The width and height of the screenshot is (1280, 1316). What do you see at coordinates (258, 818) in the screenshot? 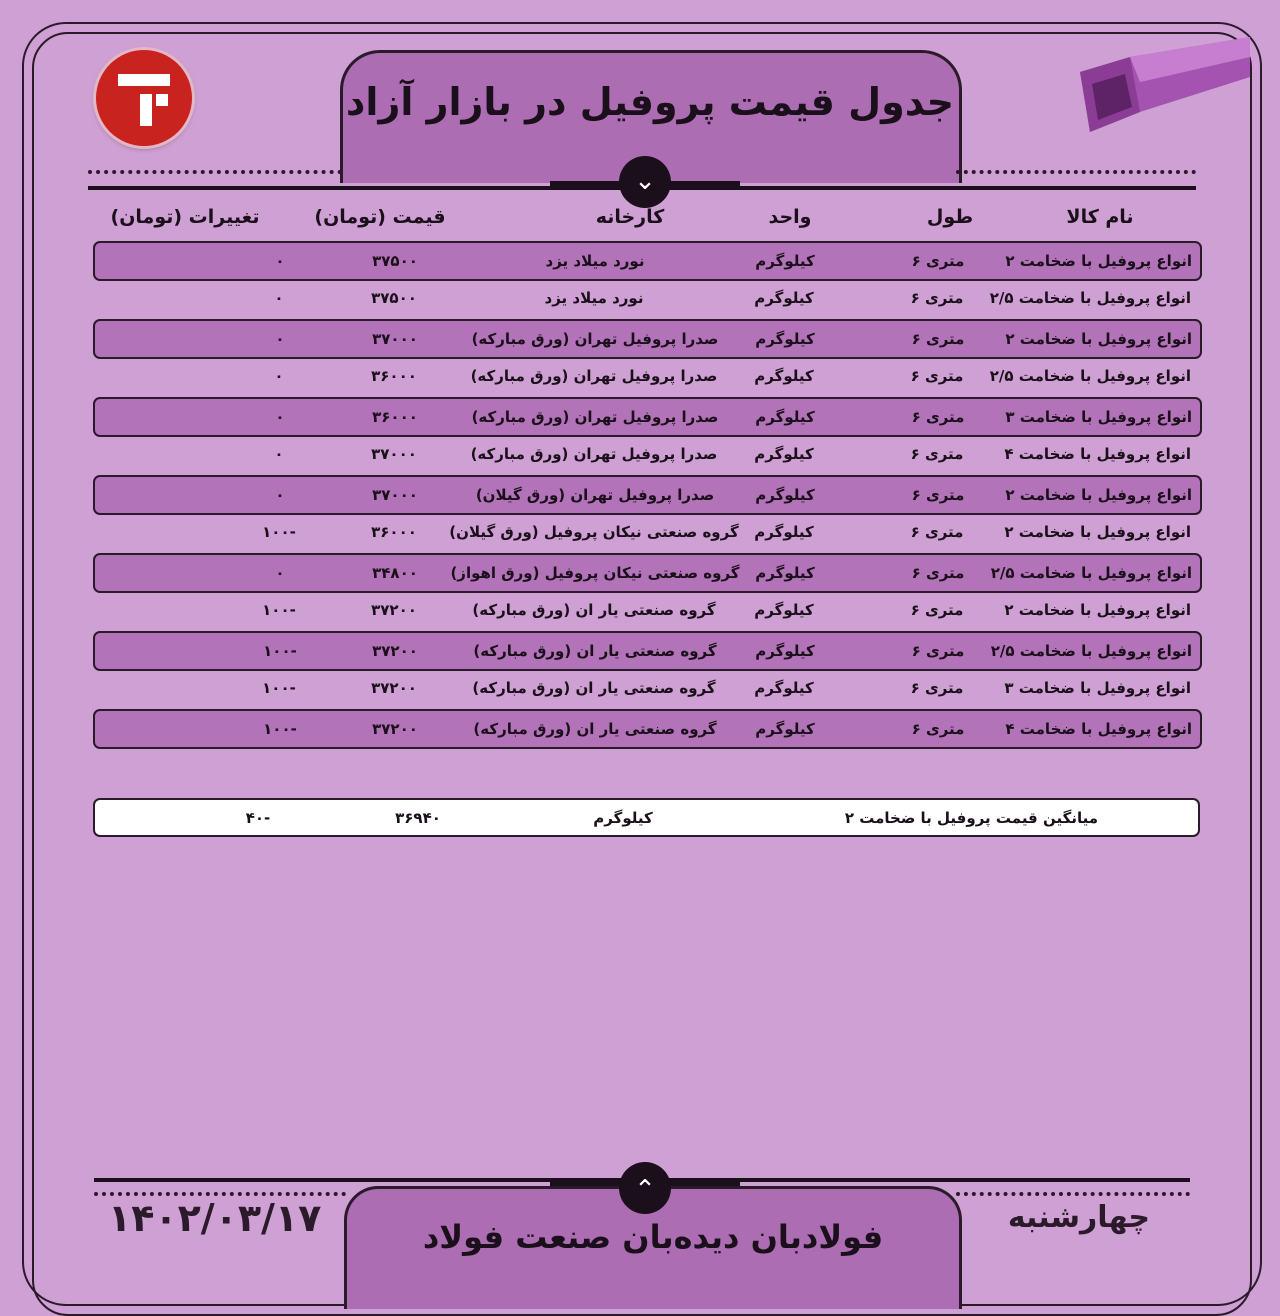
I see `average-change: -۴۰` at bounding box center [258, 818].